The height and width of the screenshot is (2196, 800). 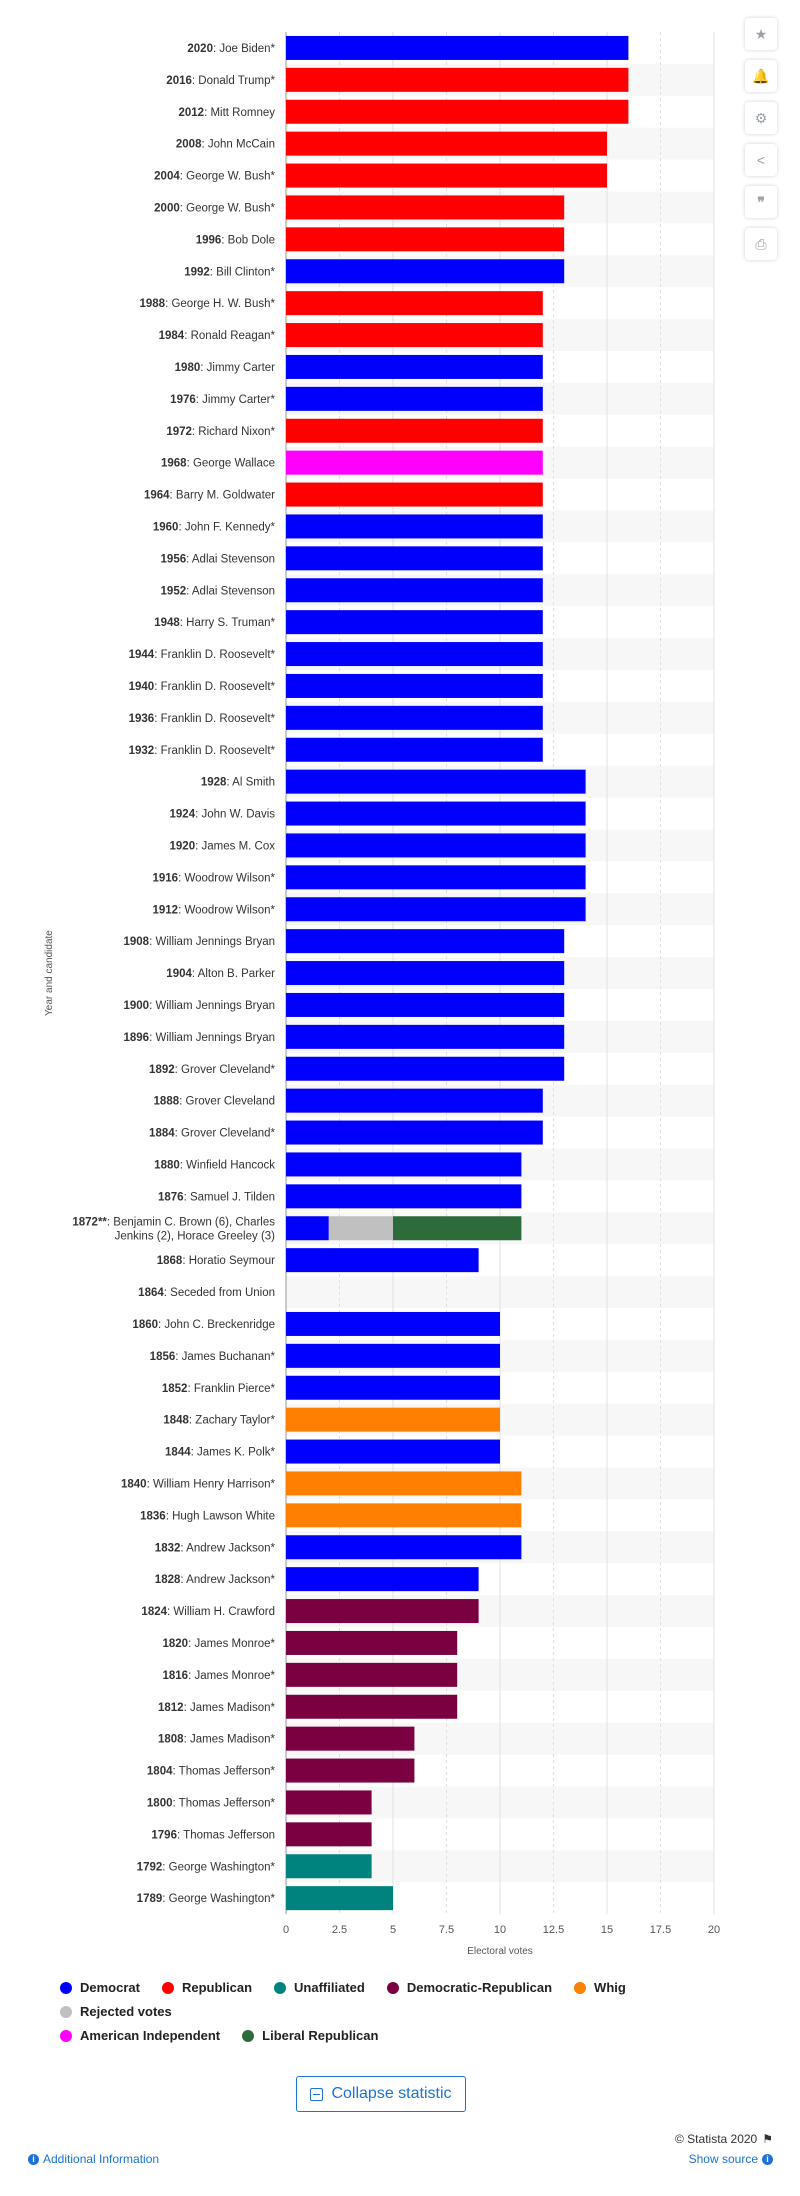 I want to click on share-icon: <, so click(x=761, y=160).